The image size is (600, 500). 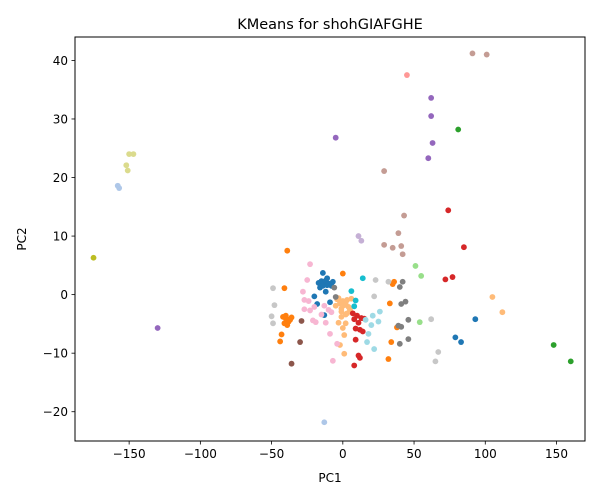 I want to click on x-tick-label: 150, so click(x=556, y=454).